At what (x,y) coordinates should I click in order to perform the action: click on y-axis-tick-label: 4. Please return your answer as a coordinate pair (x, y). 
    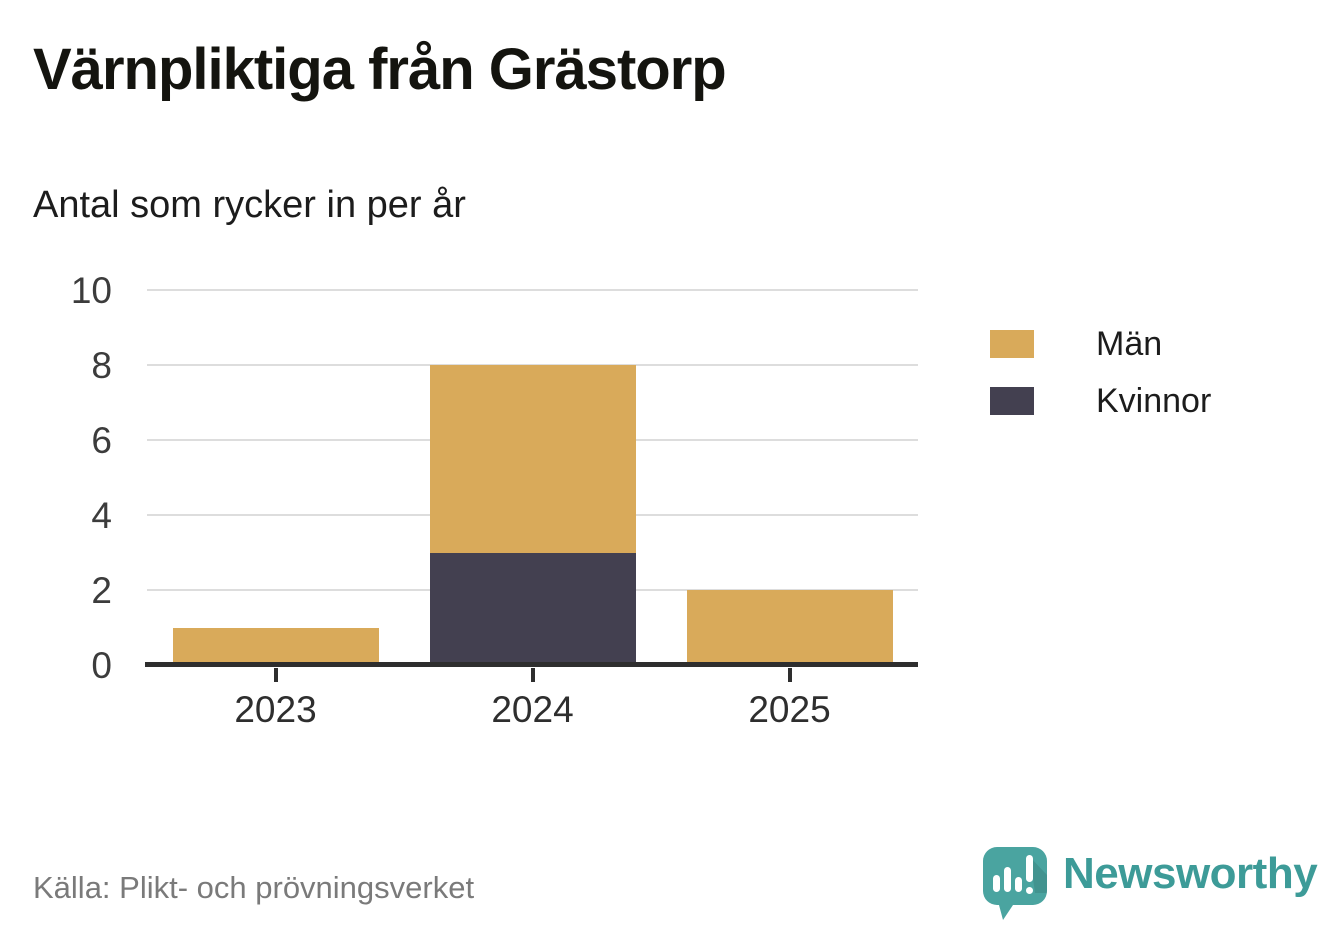
    Looking at the image, I should click on (101, 515).